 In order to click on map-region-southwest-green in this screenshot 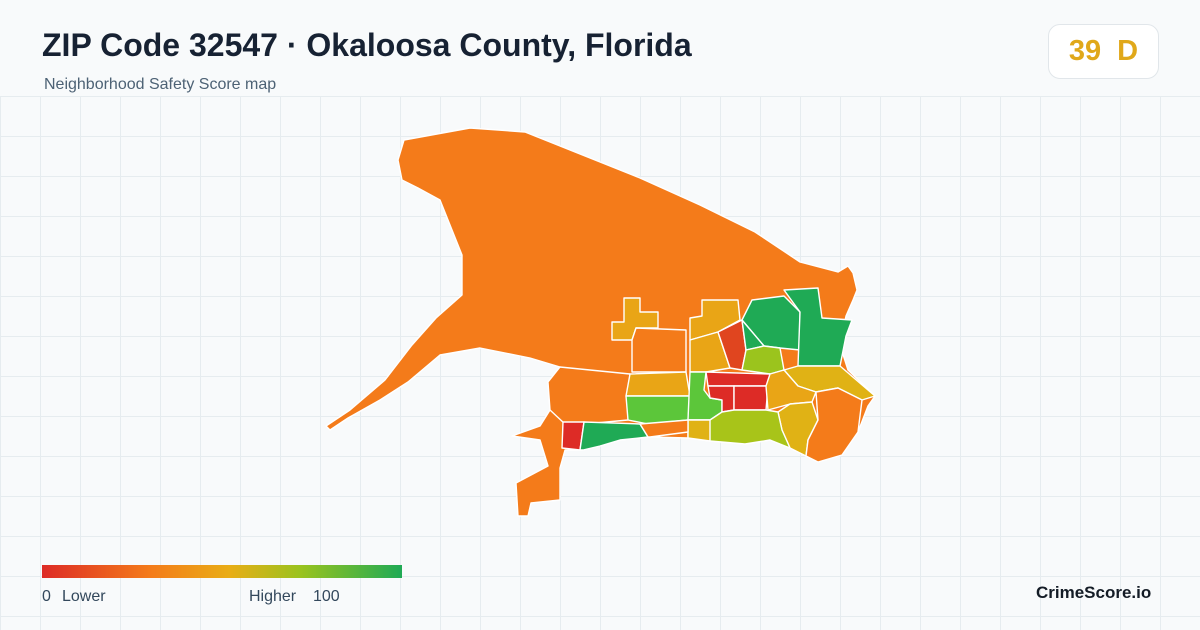, I will do `click(614, 436)`.